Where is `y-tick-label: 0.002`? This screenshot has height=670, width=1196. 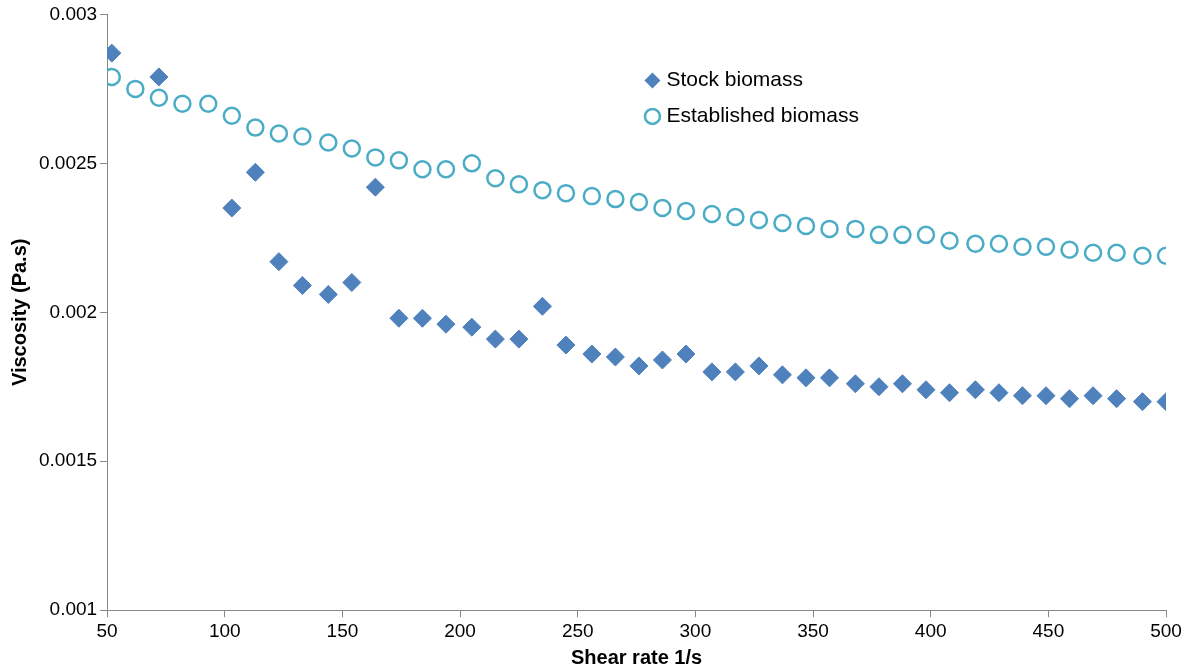 y-tick-label: 0.002 is located at coordinates (73, 311).